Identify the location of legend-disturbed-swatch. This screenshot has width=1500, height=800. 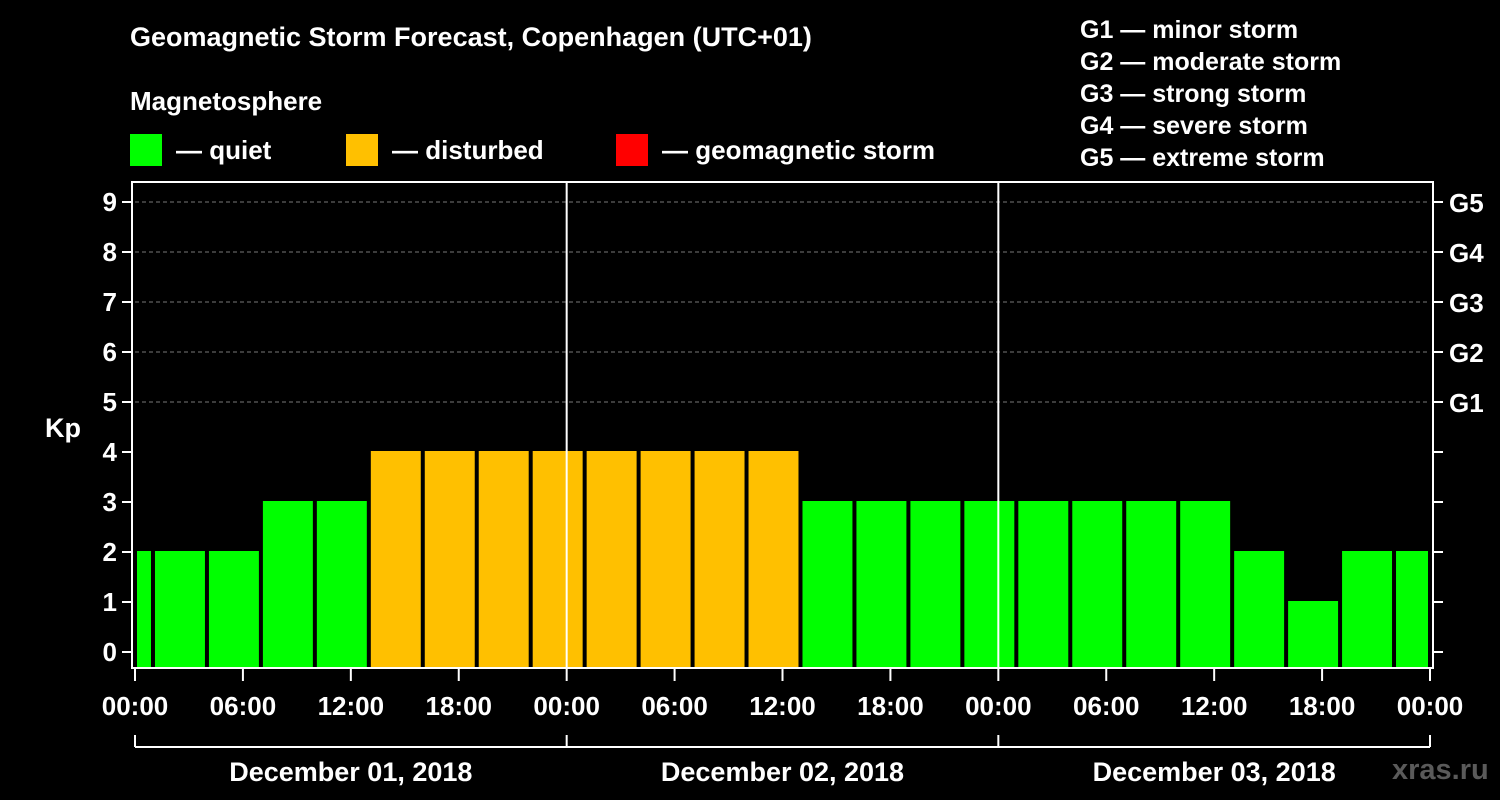
(362, 150).